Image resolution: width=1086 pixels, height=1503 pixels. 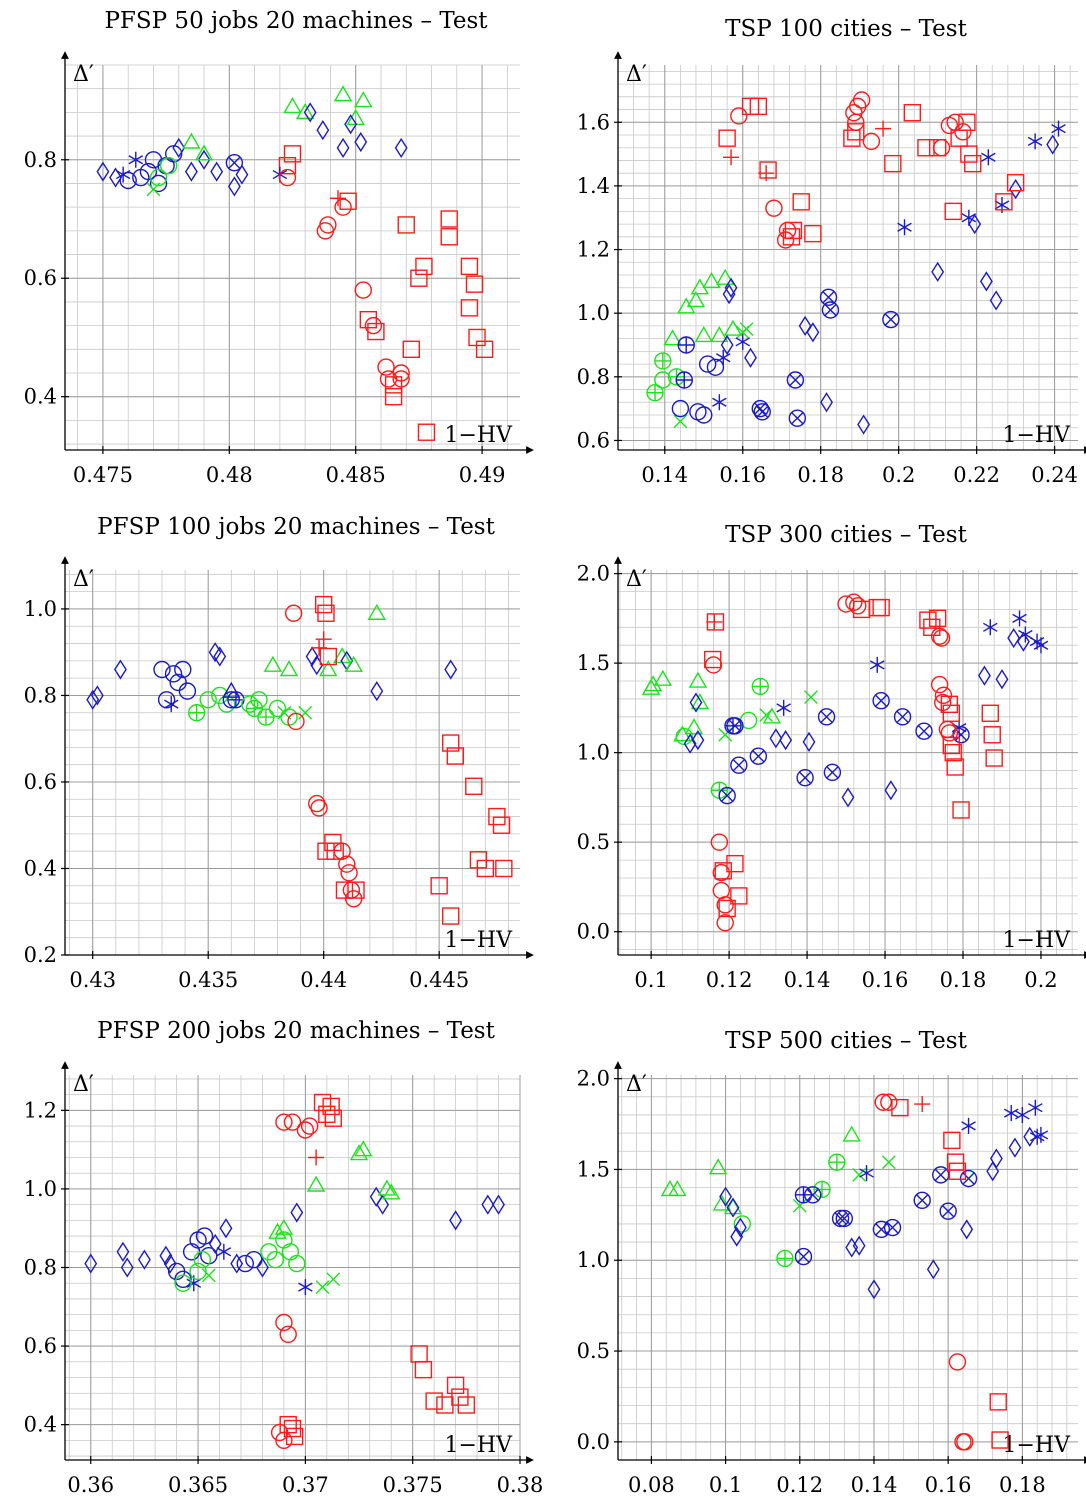 I want to click on panel-title: TSP 500 cities – Test, so click(x=846, y=1041).